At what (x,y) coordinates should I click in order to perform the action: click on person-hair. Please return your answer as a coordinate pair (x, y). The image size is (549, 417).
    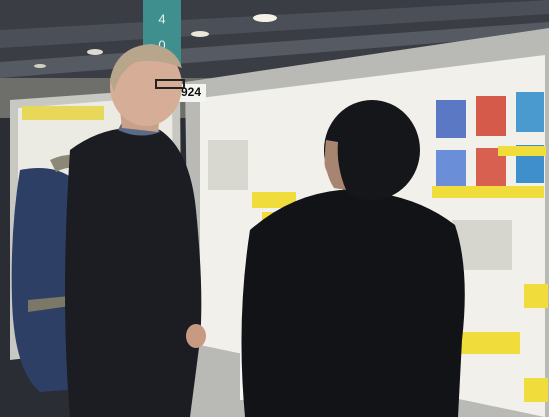
    Looking at the image, I should click on (146, 68).